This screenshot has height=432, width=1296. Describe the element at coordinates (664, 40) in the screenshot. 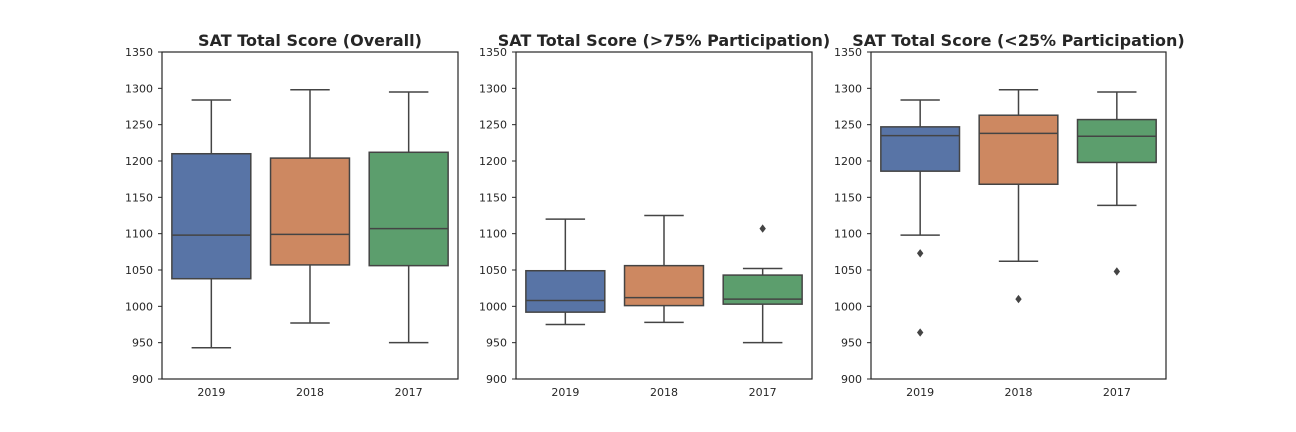

I see `chart-title: SAT Total Score (>75% Participation)` at that location.